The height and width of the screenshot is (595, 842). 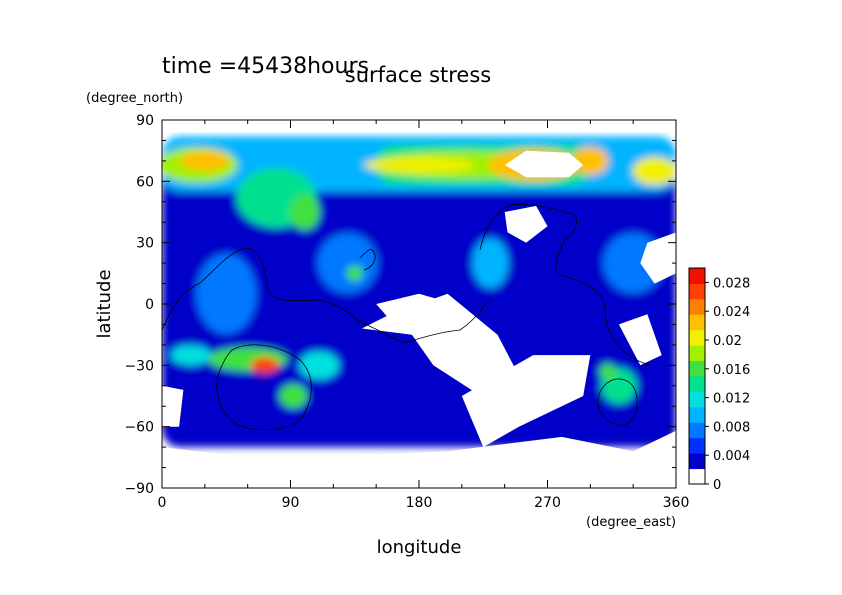 I want to click on north-america-hole, so click(x=526, y=224).